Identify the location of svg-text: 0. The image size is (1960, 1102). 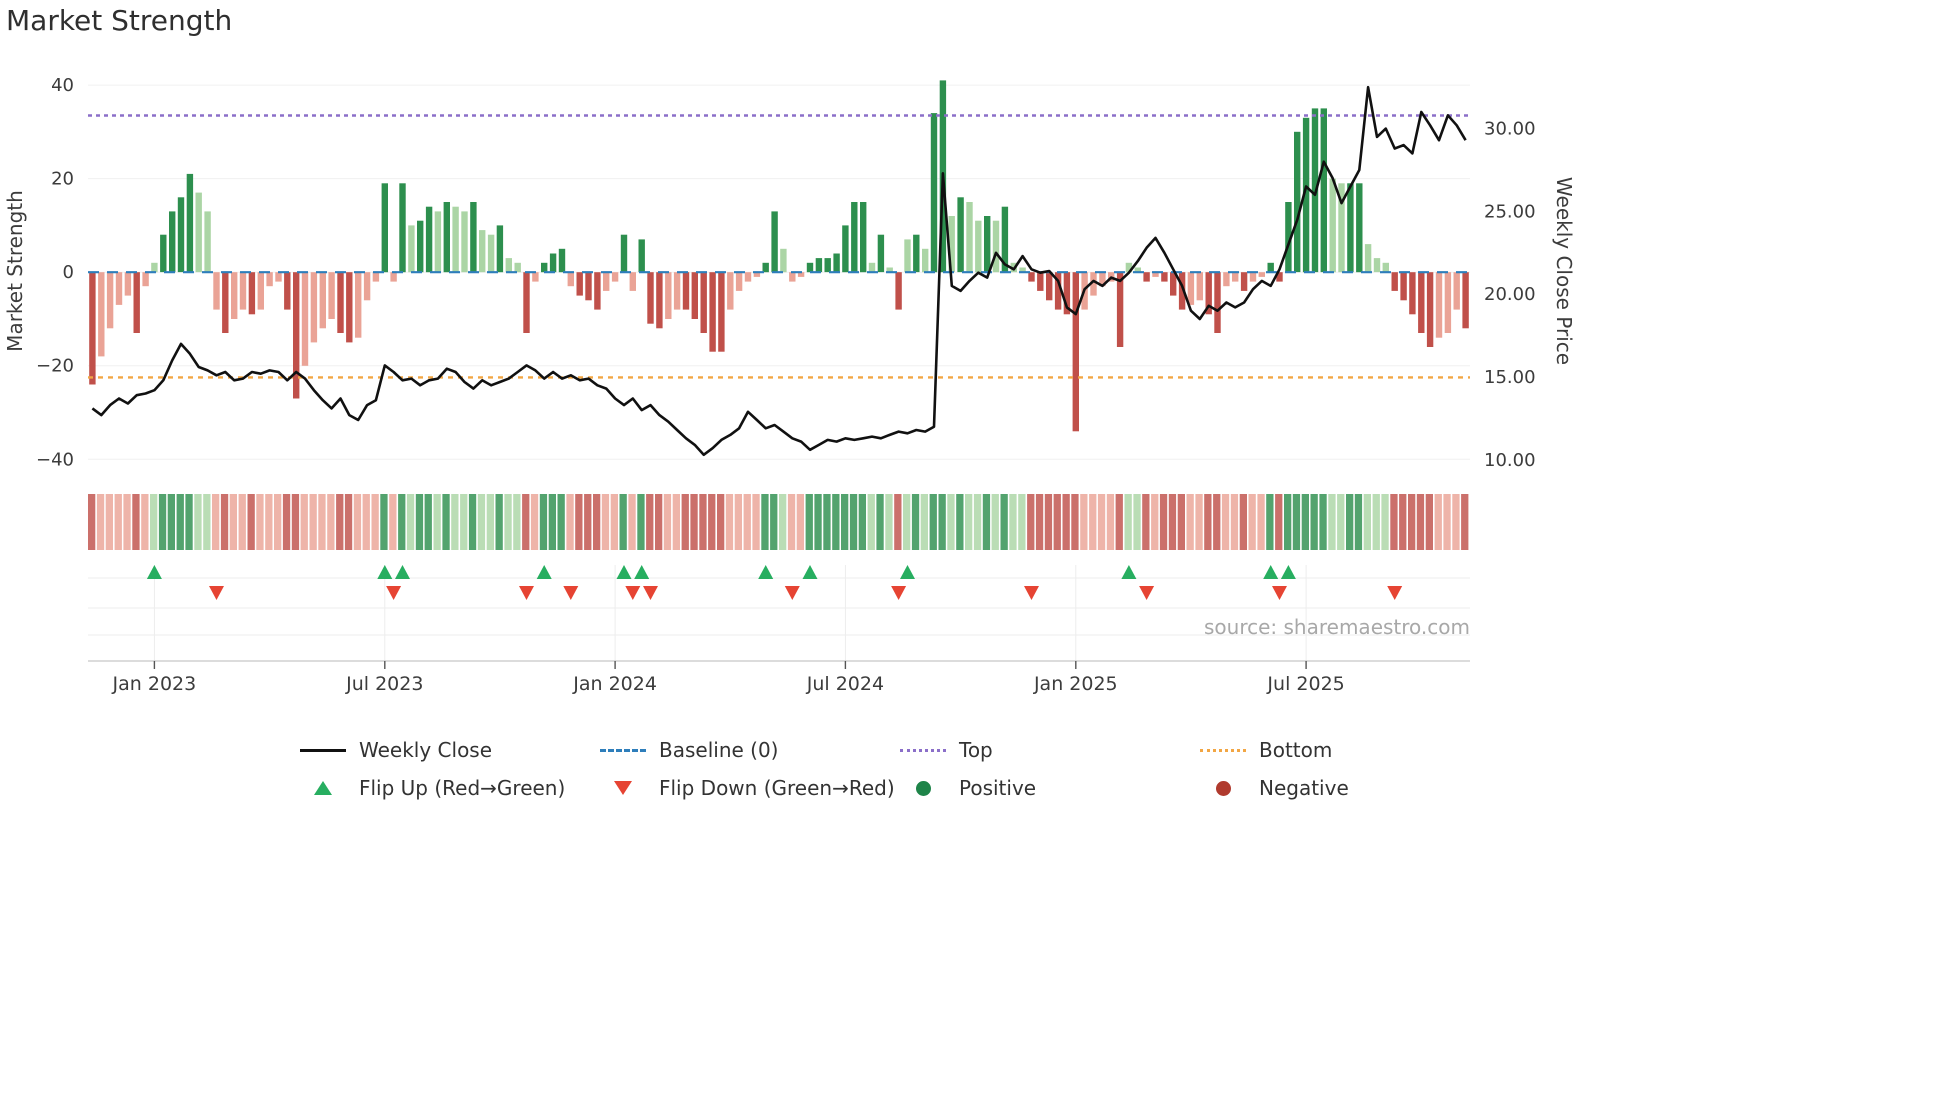
(68, 272).